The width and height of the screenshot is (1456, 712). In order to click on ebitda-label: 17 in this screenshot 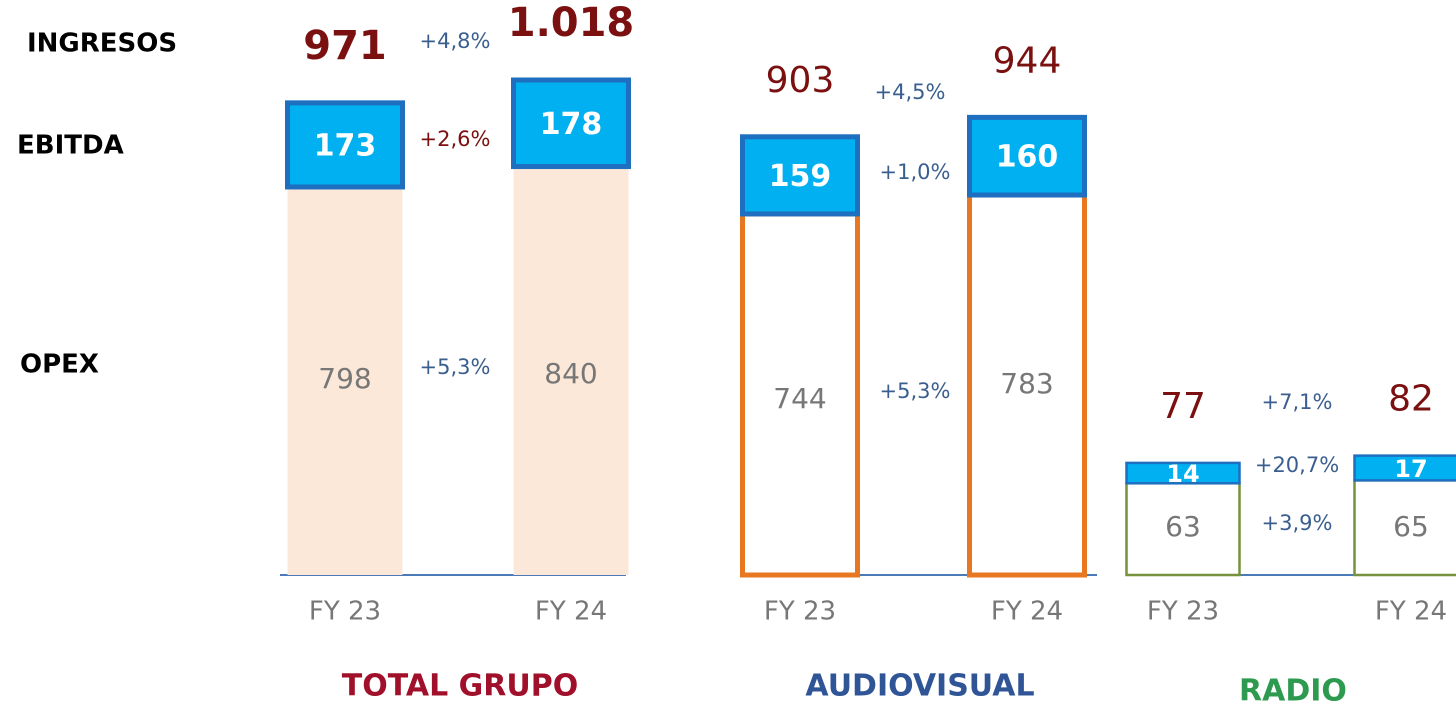, I will do `click(1410, 469)`.